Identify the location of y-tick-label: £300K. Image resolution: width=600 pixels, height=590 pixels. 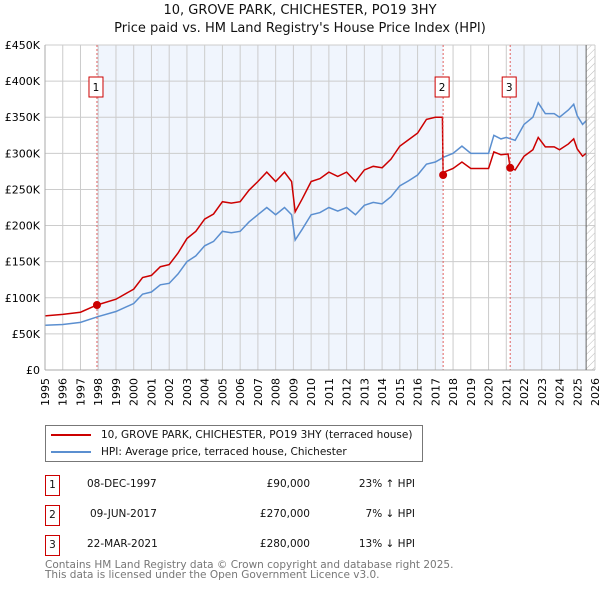
(23, 153).